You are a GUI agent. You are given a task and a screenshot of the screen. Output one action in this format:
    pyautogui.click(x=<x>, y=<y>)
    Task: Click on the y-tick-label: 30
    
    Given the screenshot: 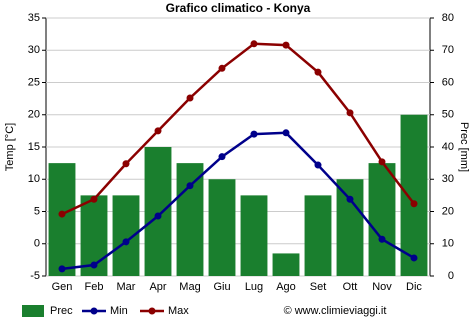 What is the action you would take?
    pyautogui.click(x=34, y=50)
    